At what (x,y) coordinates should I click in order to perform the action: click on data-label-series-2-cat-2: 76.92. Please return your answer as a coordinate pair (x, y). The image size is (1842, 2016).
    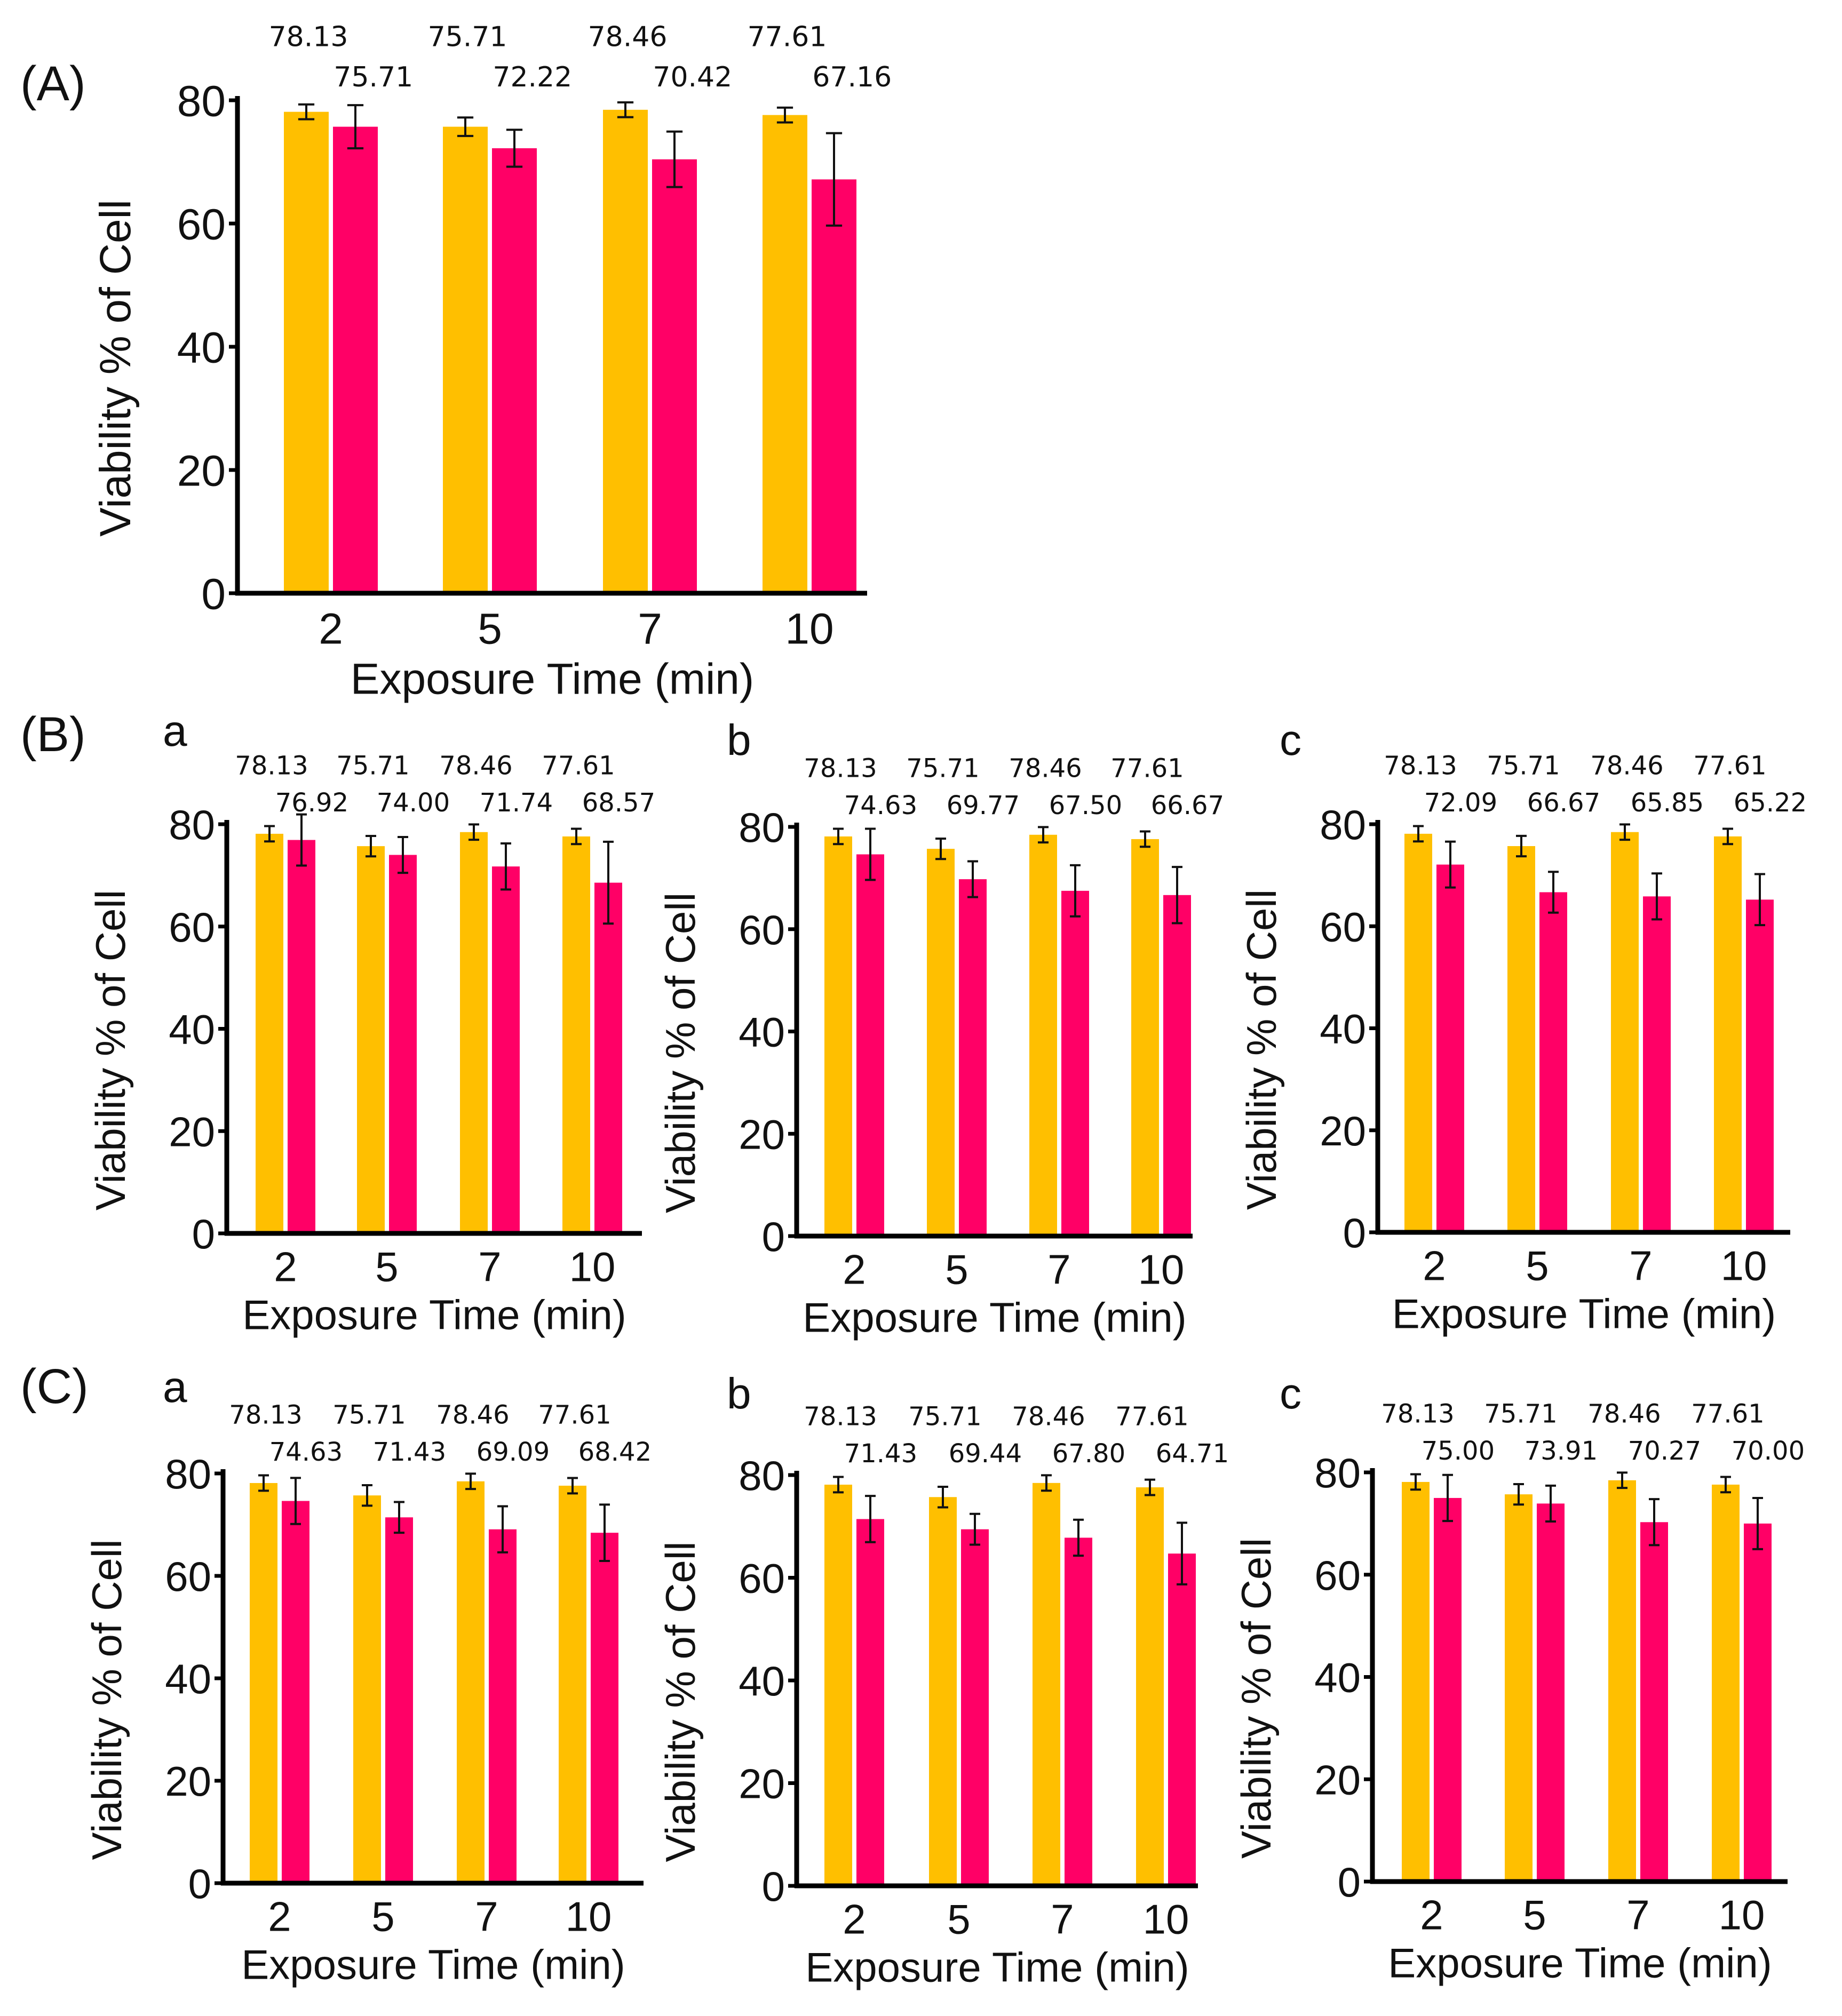
    Looking at the image, I should click on (311, 803).